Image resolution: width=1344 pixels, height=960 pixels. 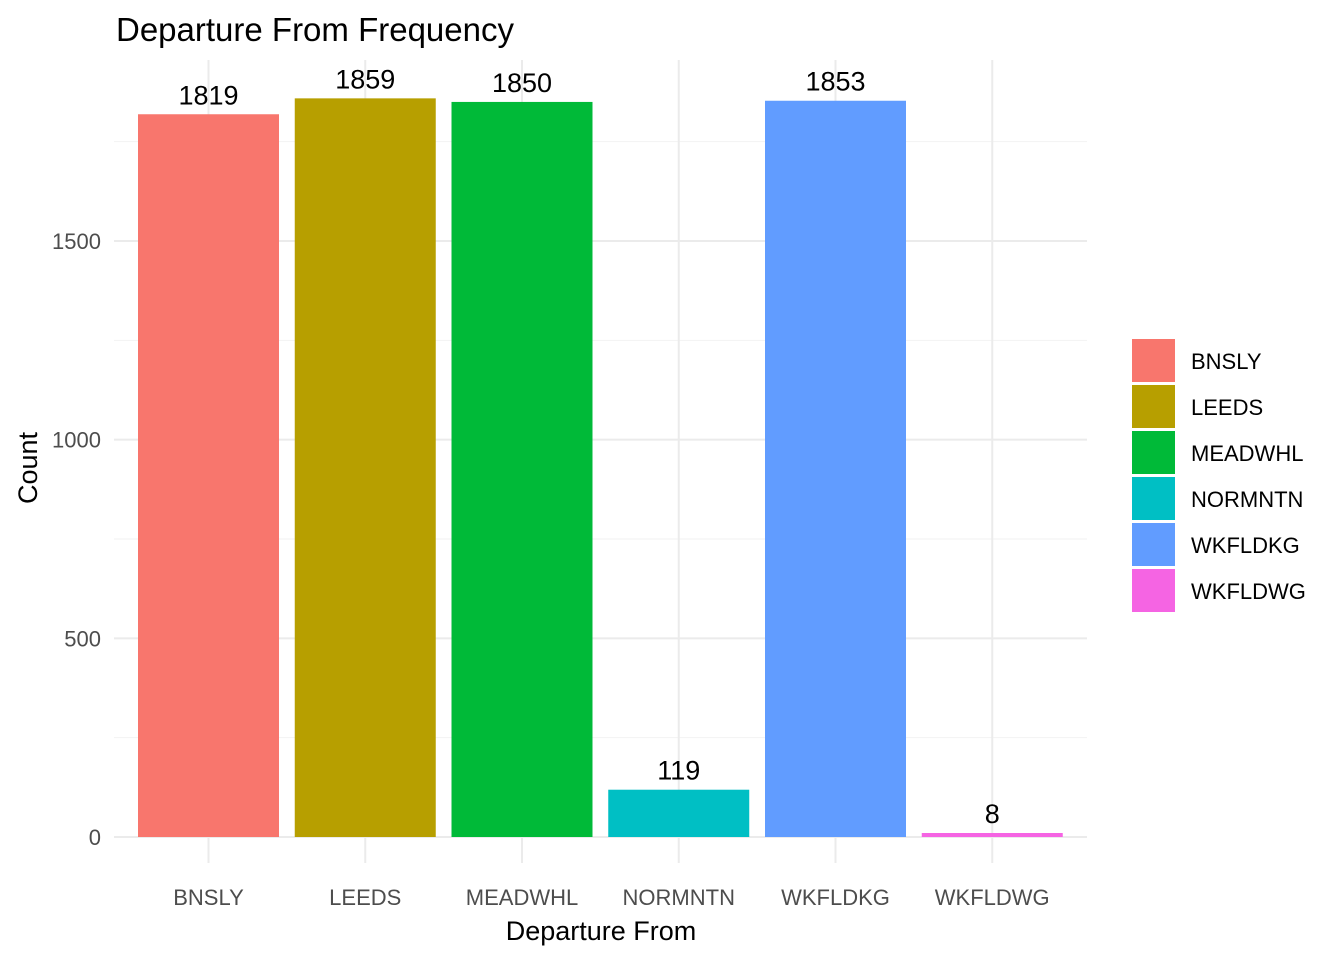 I want to click on legend-key-leeds, so click(x=1153, y=406).